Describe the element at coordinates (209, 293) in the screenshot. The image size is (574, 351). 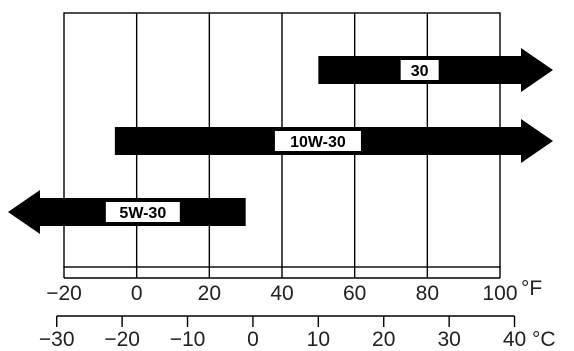
I see `fahrenheit-tick-label: 20` at that location.